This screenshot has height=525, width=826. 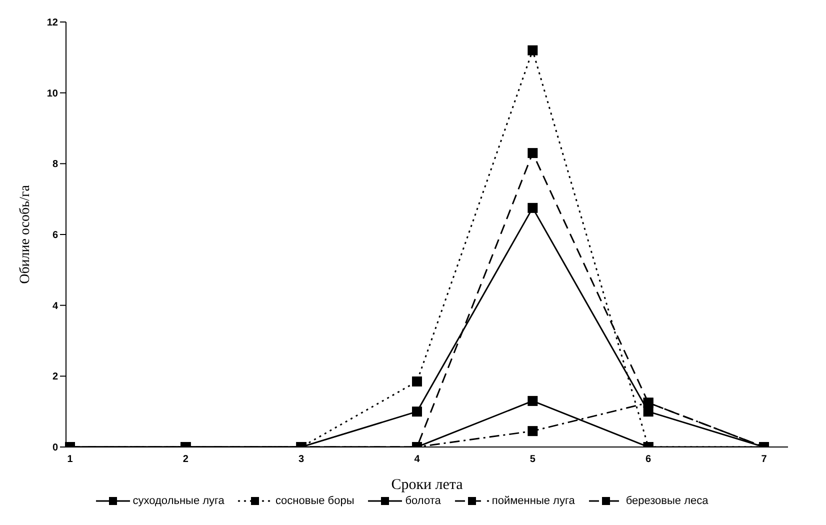 I want to click on legend-label: березовые леса, so click(x=666, y=501).